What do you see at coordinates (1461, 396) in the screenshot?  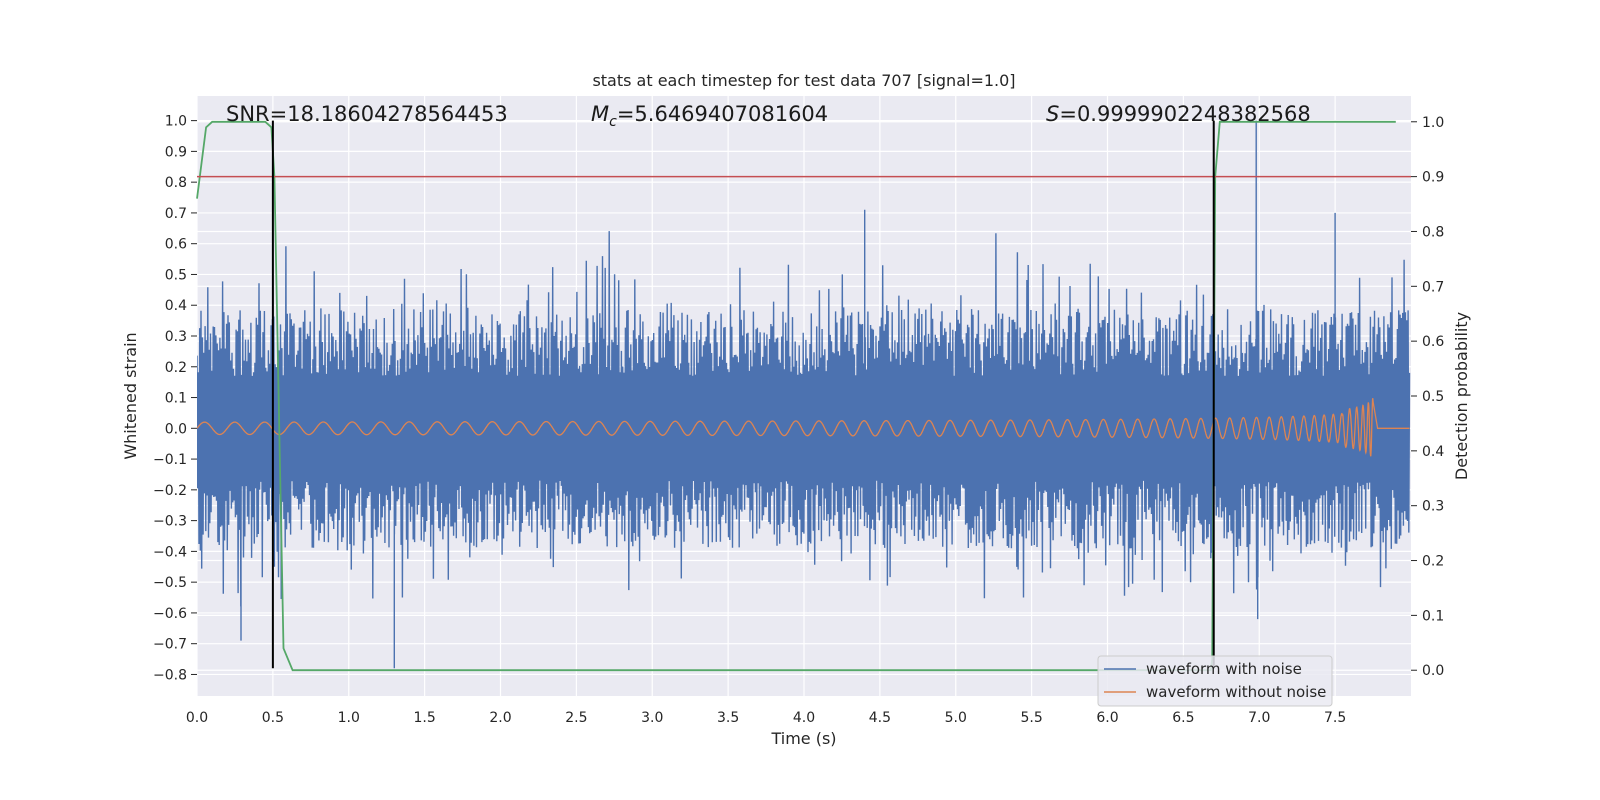 I see `y2-axis-label: Detection probability` at bounding box center [1461, 396].